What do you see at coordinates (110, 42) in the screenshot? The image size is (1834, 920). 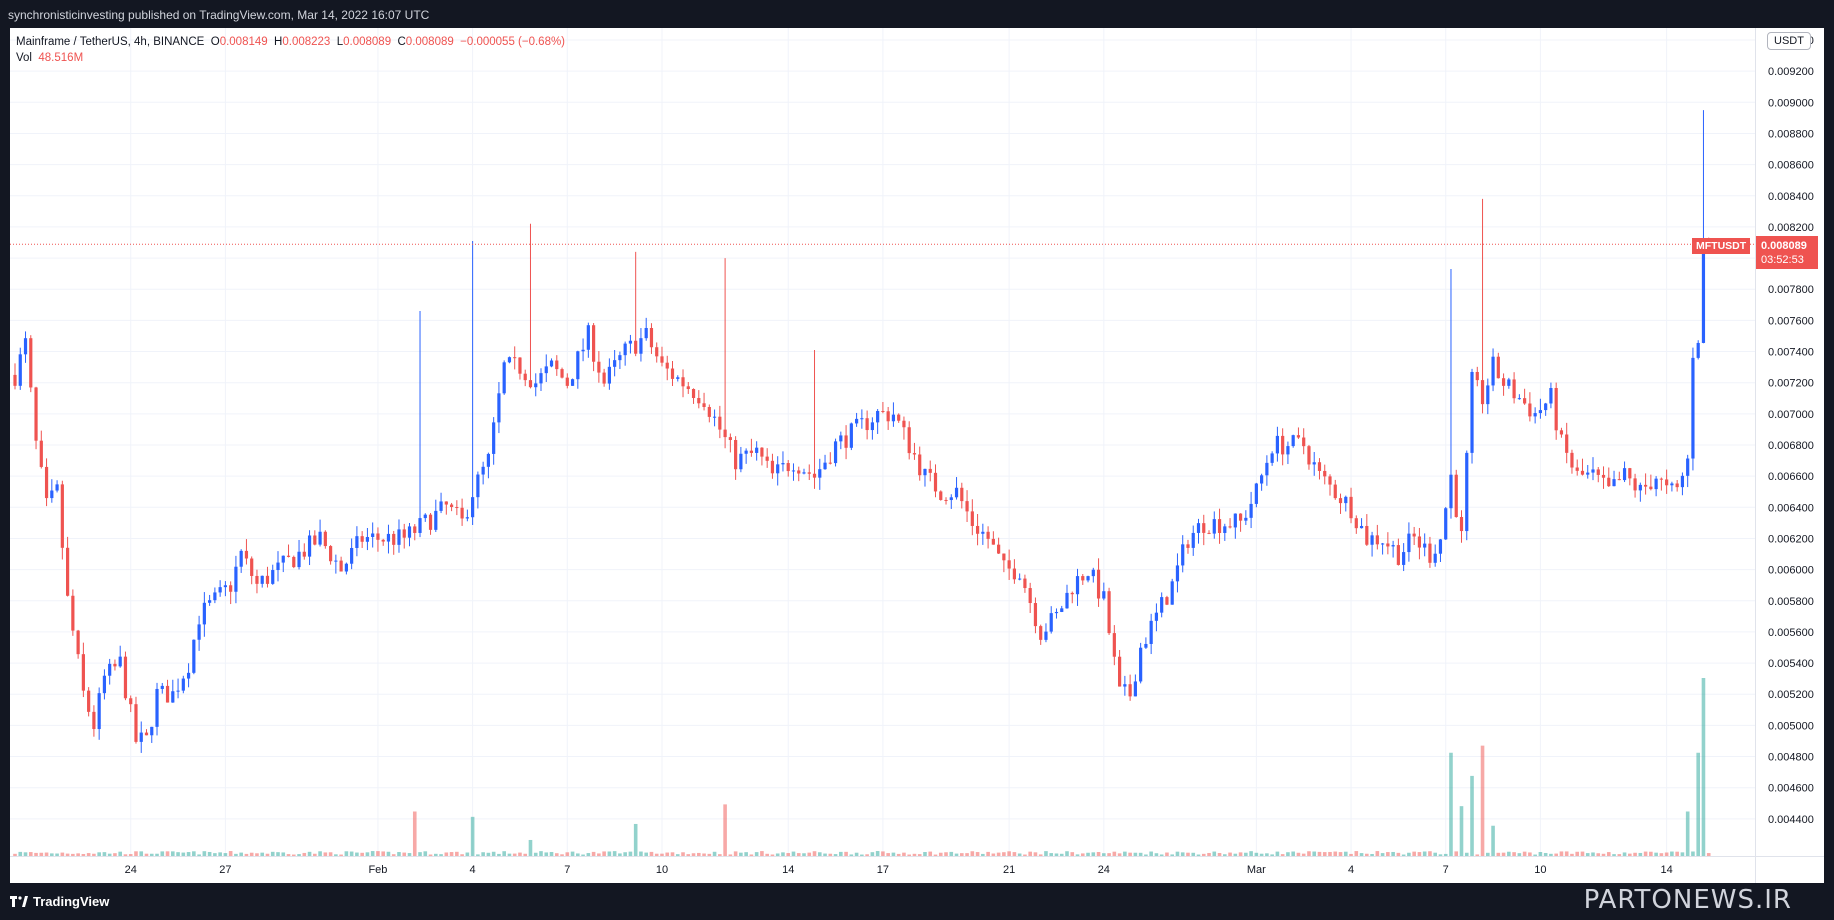 I see `legend-symbol: Mainframe / TetherUS, 4h, BINANCE` at bounding box center [110, 42].